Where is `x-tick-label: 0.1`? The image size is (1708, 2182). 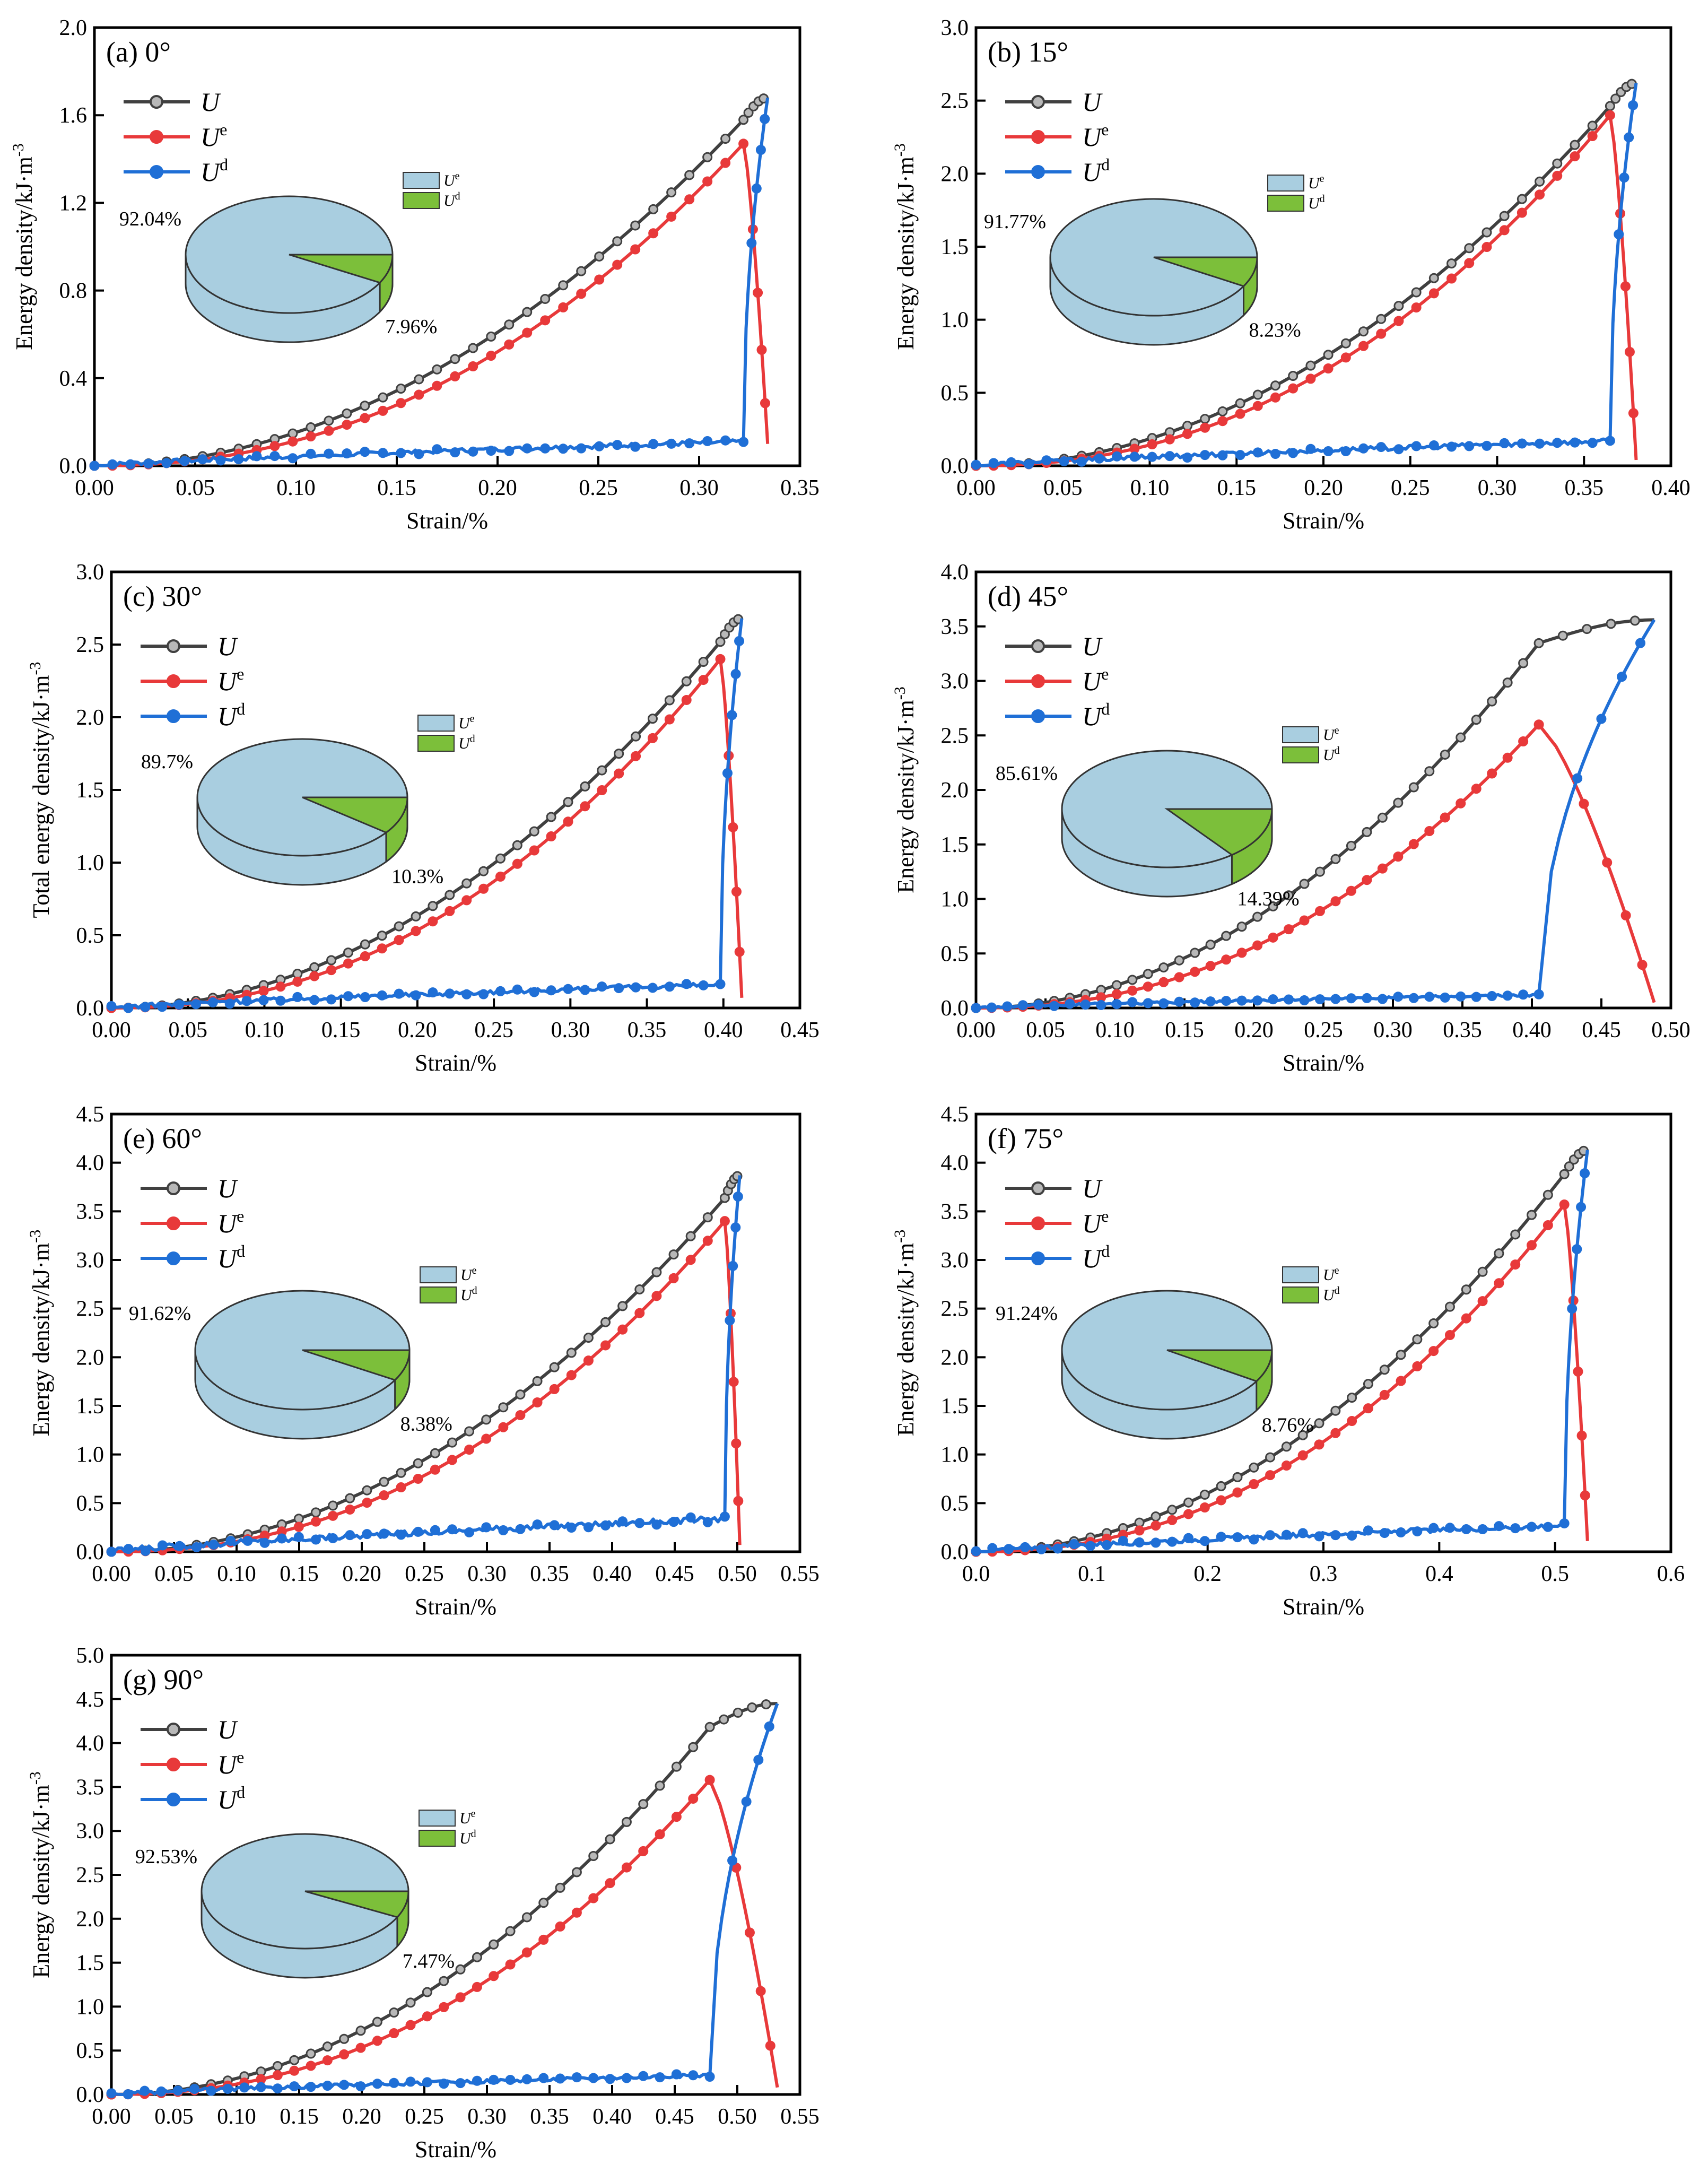
x-tick-label: 0.1 is located at coordinates (1092, 1574).